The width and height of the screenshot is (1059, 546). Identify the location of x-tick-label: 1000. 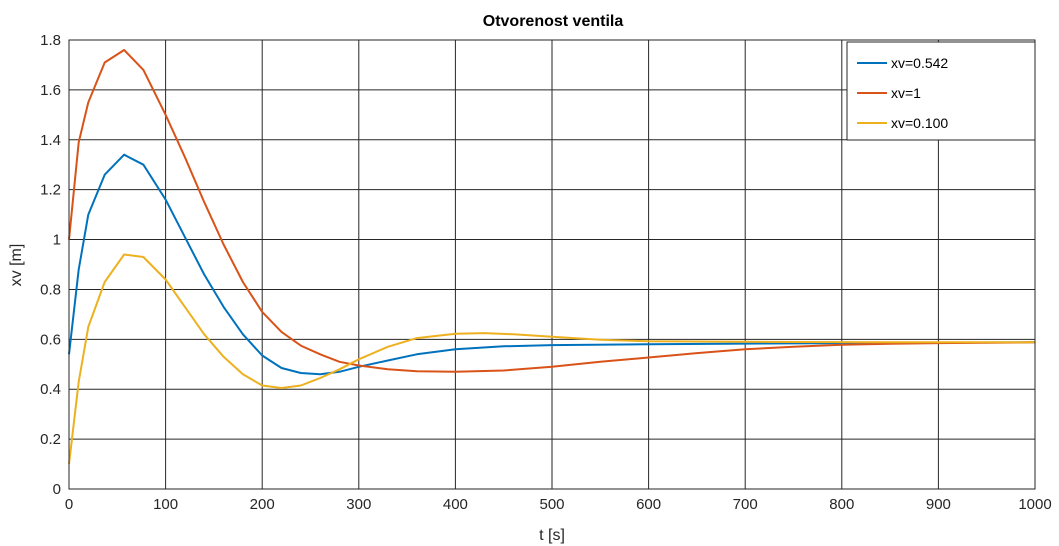
(1034, 504).